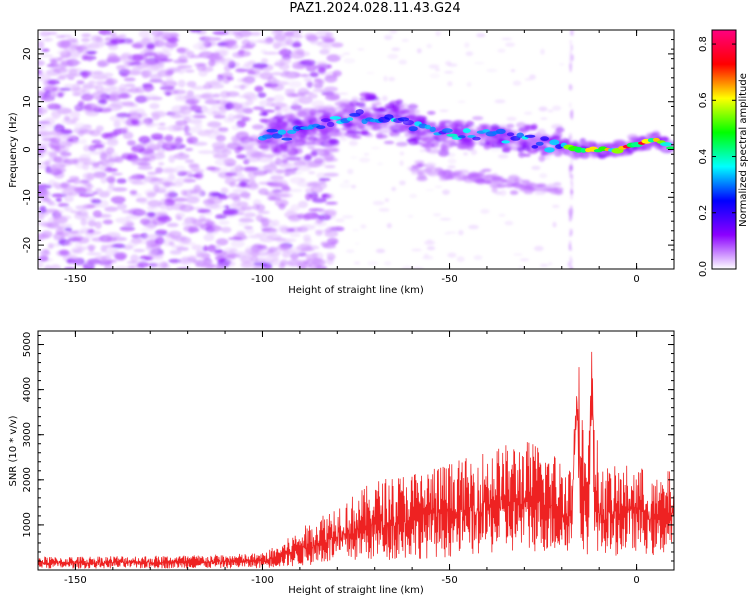  What do you see at coordinates (27, 149) in the screenshot?
I see `y-tick-label: 0` at bounding box center [27, 149].